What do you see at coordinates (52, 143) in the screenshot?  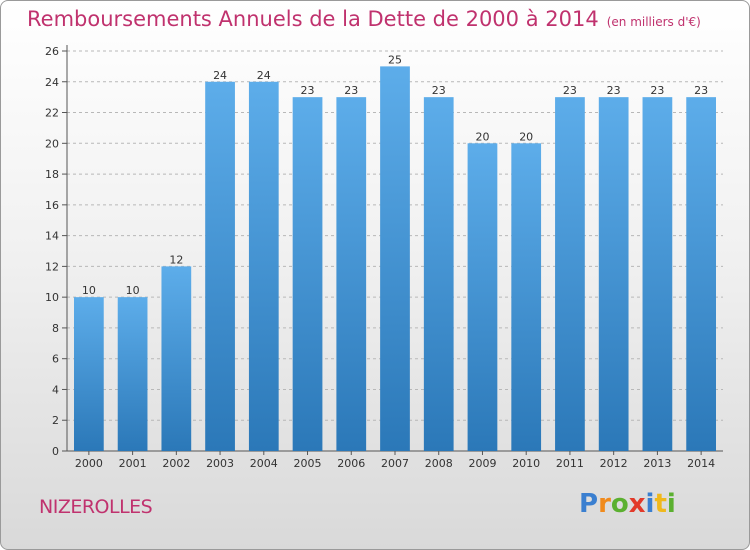 I see `y-tick-label: 20` at bounding box center [52, 143].